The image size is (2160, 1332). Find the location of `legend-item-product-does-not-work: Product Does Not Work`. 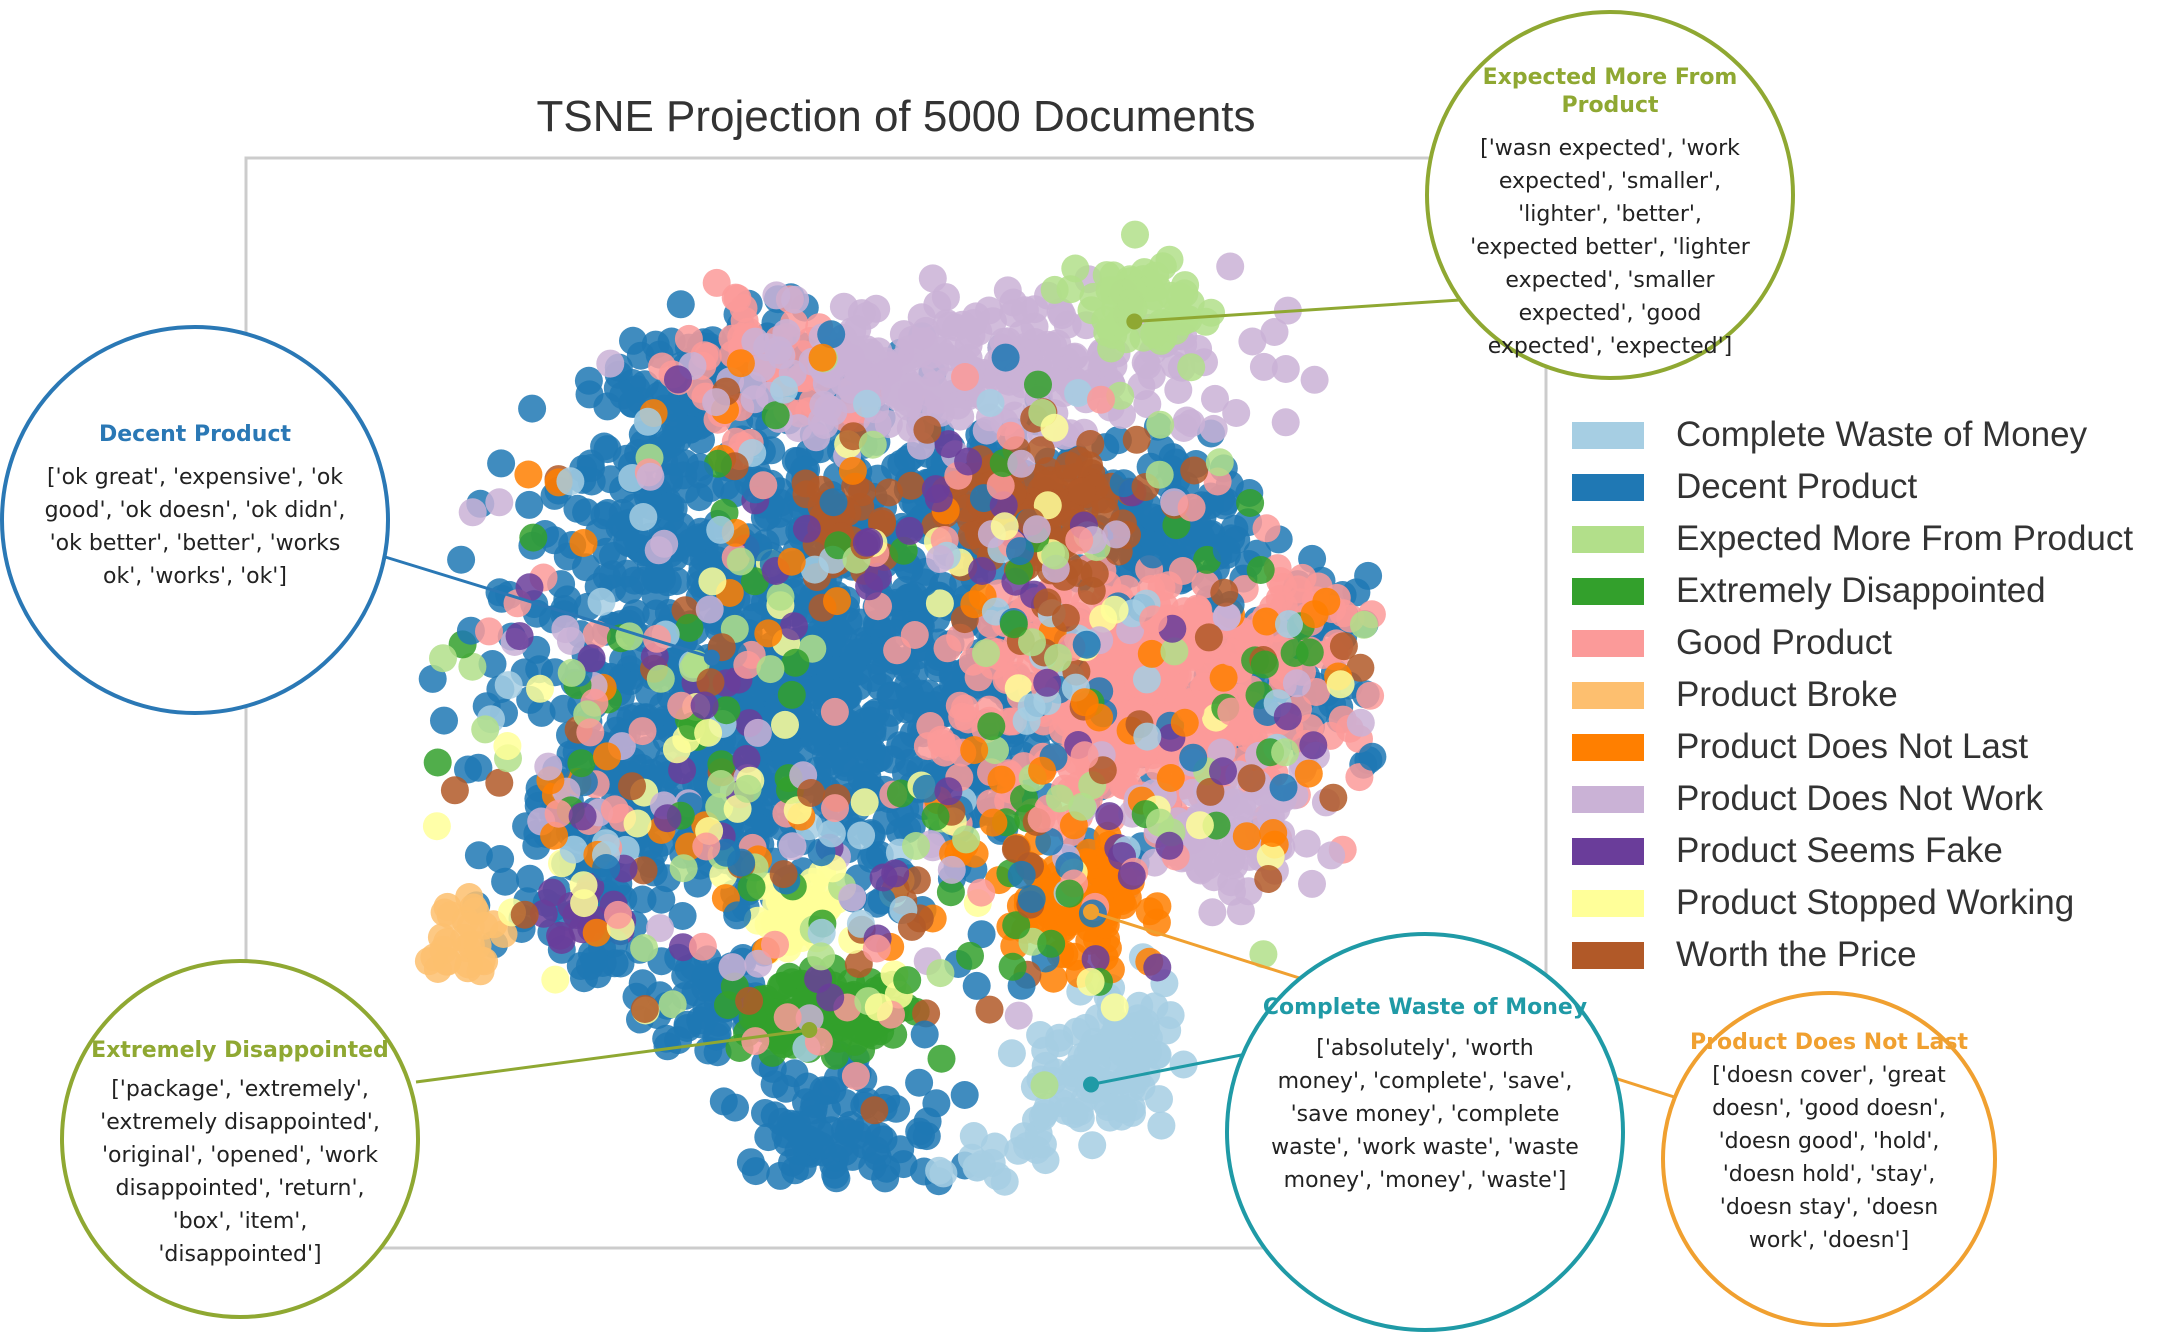

legend-item-product-does-not-work: Product Does Not Work is located at coordinates (1862, 802).